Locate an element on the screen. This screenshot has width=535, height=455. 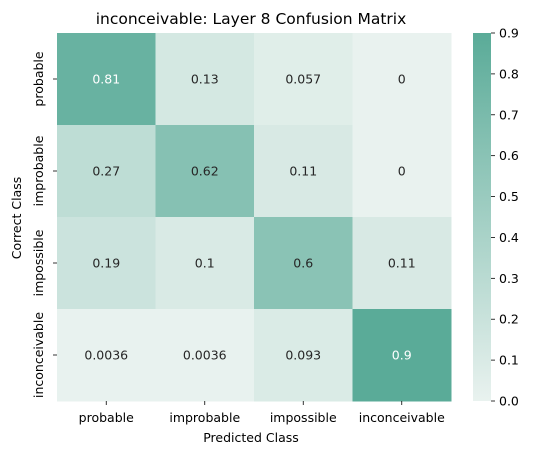
x-tick-label: probable is located at coordinates (106, 417).